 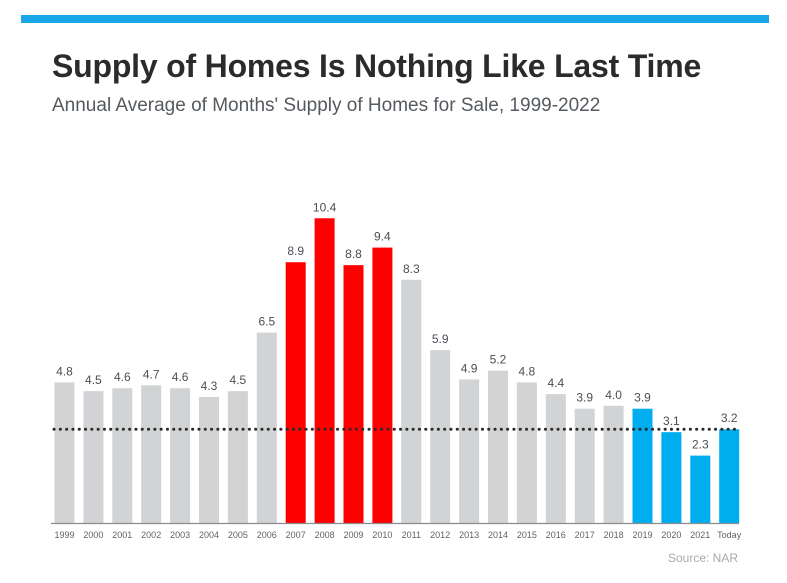 I want to click on bar-2009, so click(x=353, y=394).